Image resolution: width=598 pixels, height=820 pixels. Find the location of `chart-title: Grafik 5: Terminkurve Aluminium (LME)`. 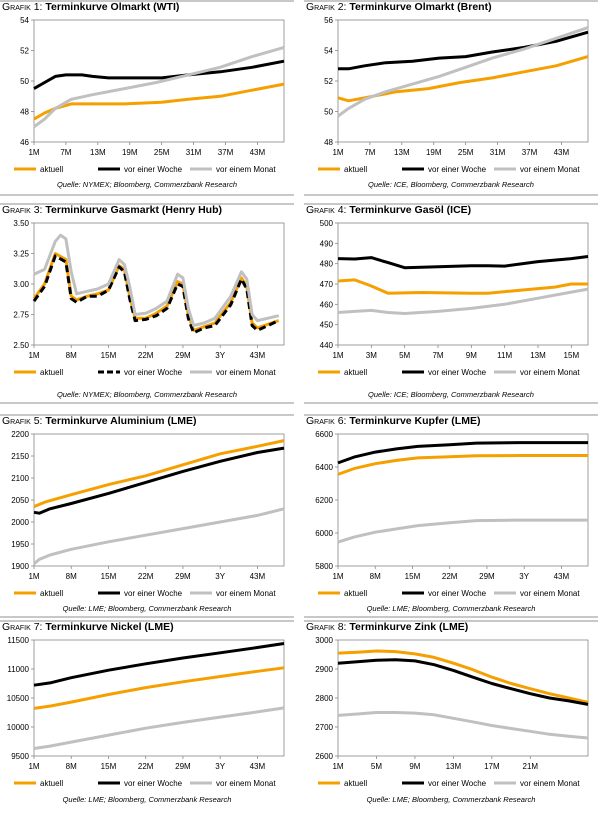

chart-title: Grafik 5: Terminkurve Aluminium (LME) is located at coordinates (99, 421).